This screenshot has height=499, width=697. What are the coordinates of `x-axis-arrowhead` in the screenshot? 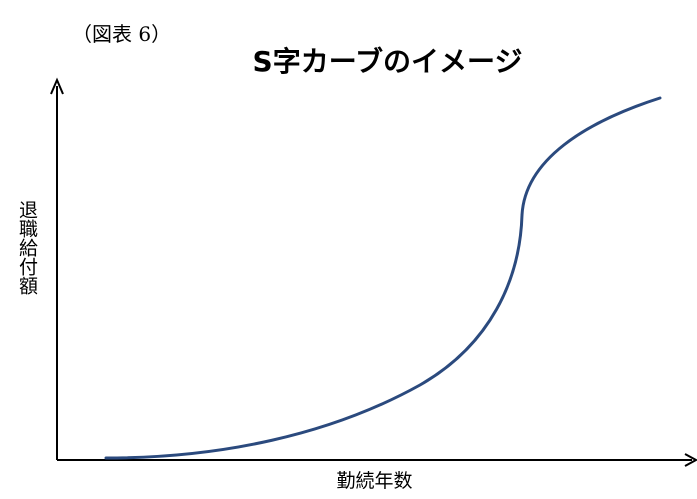 It's located at (690, 460).